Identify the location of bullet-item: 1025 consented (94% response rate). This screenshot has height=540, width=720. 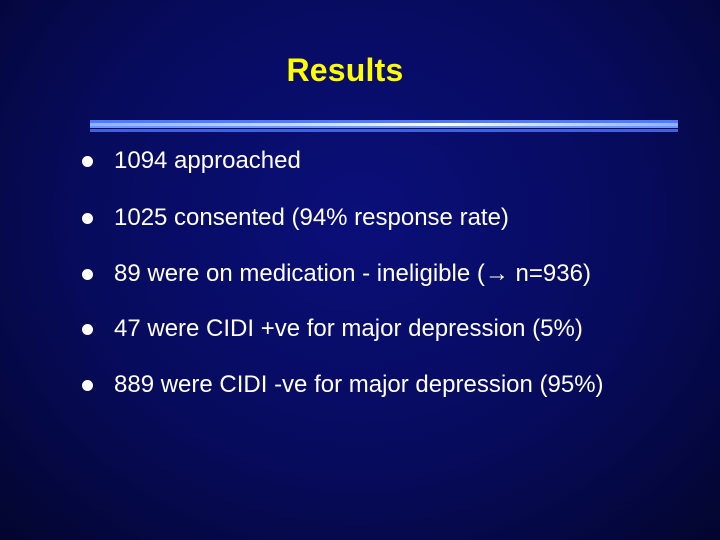
(395, 218).